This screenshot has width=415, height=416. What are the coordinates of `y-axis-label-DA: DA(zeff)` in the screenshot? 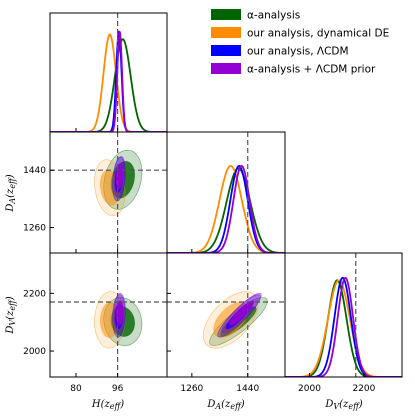 It's located at (11, 193).